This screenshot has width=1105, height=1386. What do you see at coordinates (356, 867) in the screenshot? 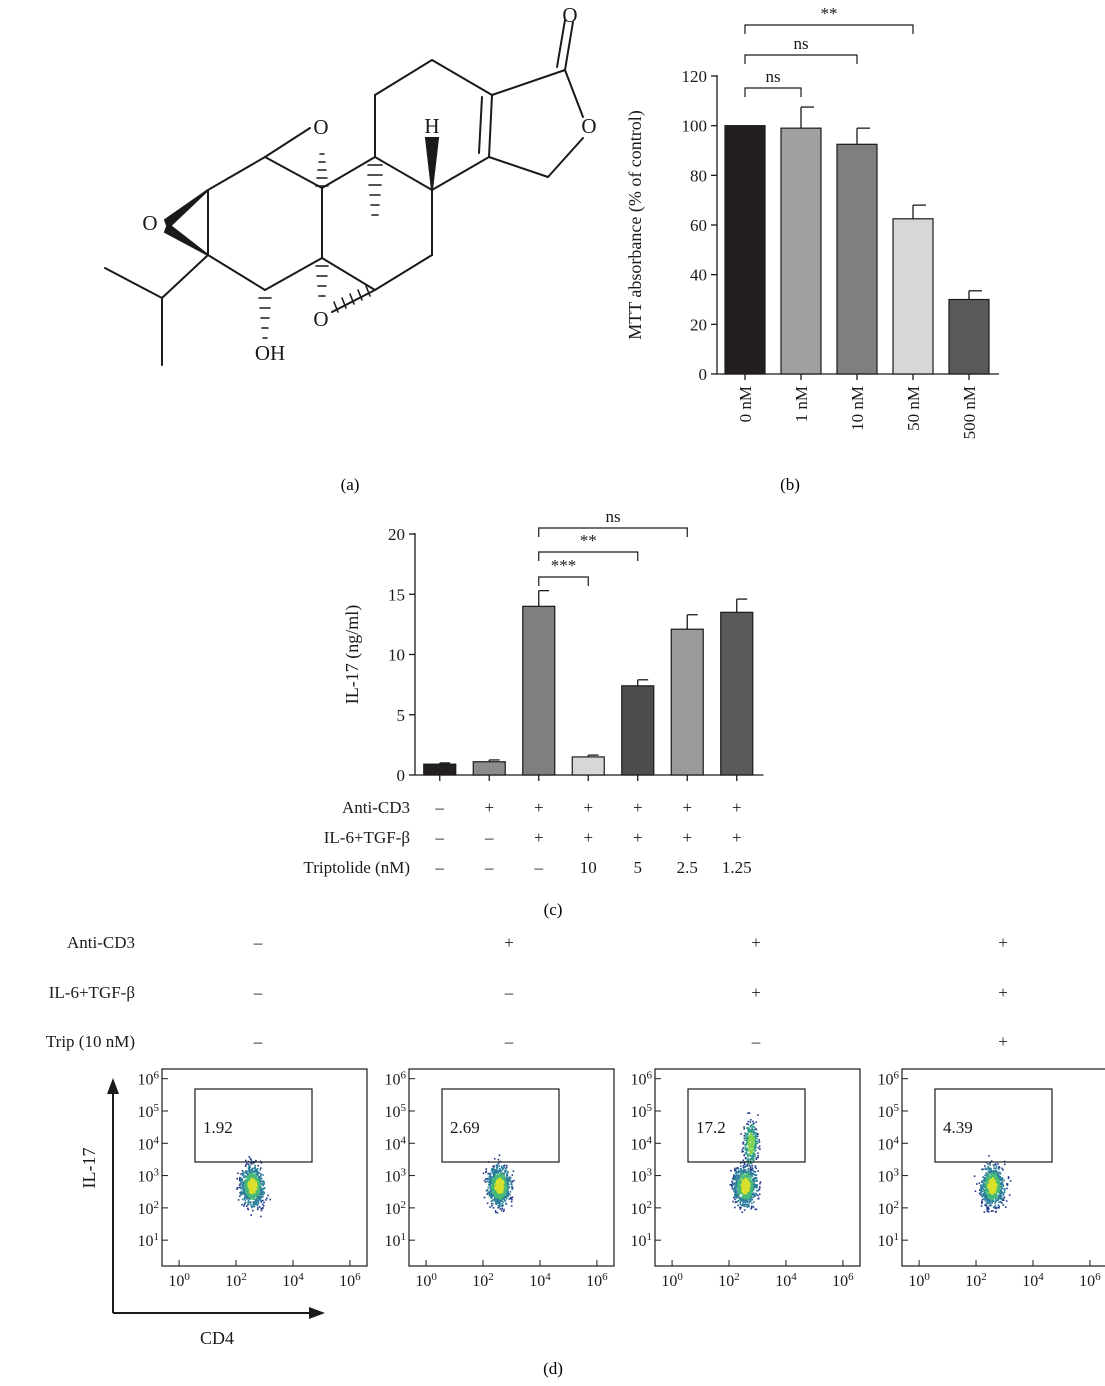
I see `condition-row-label: Triptolide (nM)` at bounding box center [356, 867].